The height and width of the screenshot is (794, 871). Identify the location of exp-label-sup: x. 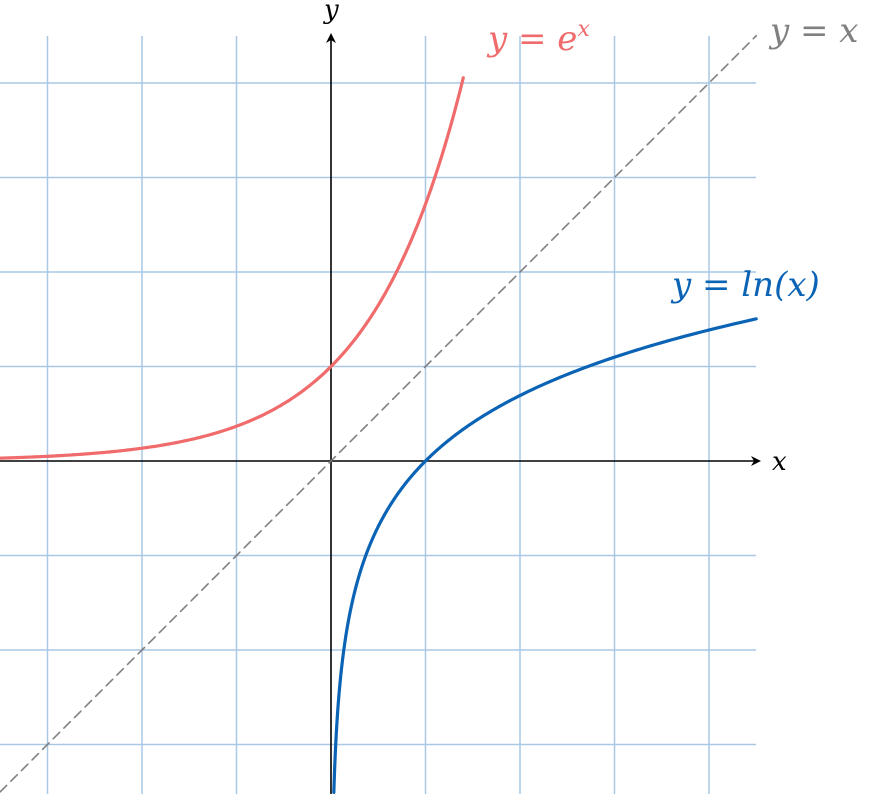
(583, 29).